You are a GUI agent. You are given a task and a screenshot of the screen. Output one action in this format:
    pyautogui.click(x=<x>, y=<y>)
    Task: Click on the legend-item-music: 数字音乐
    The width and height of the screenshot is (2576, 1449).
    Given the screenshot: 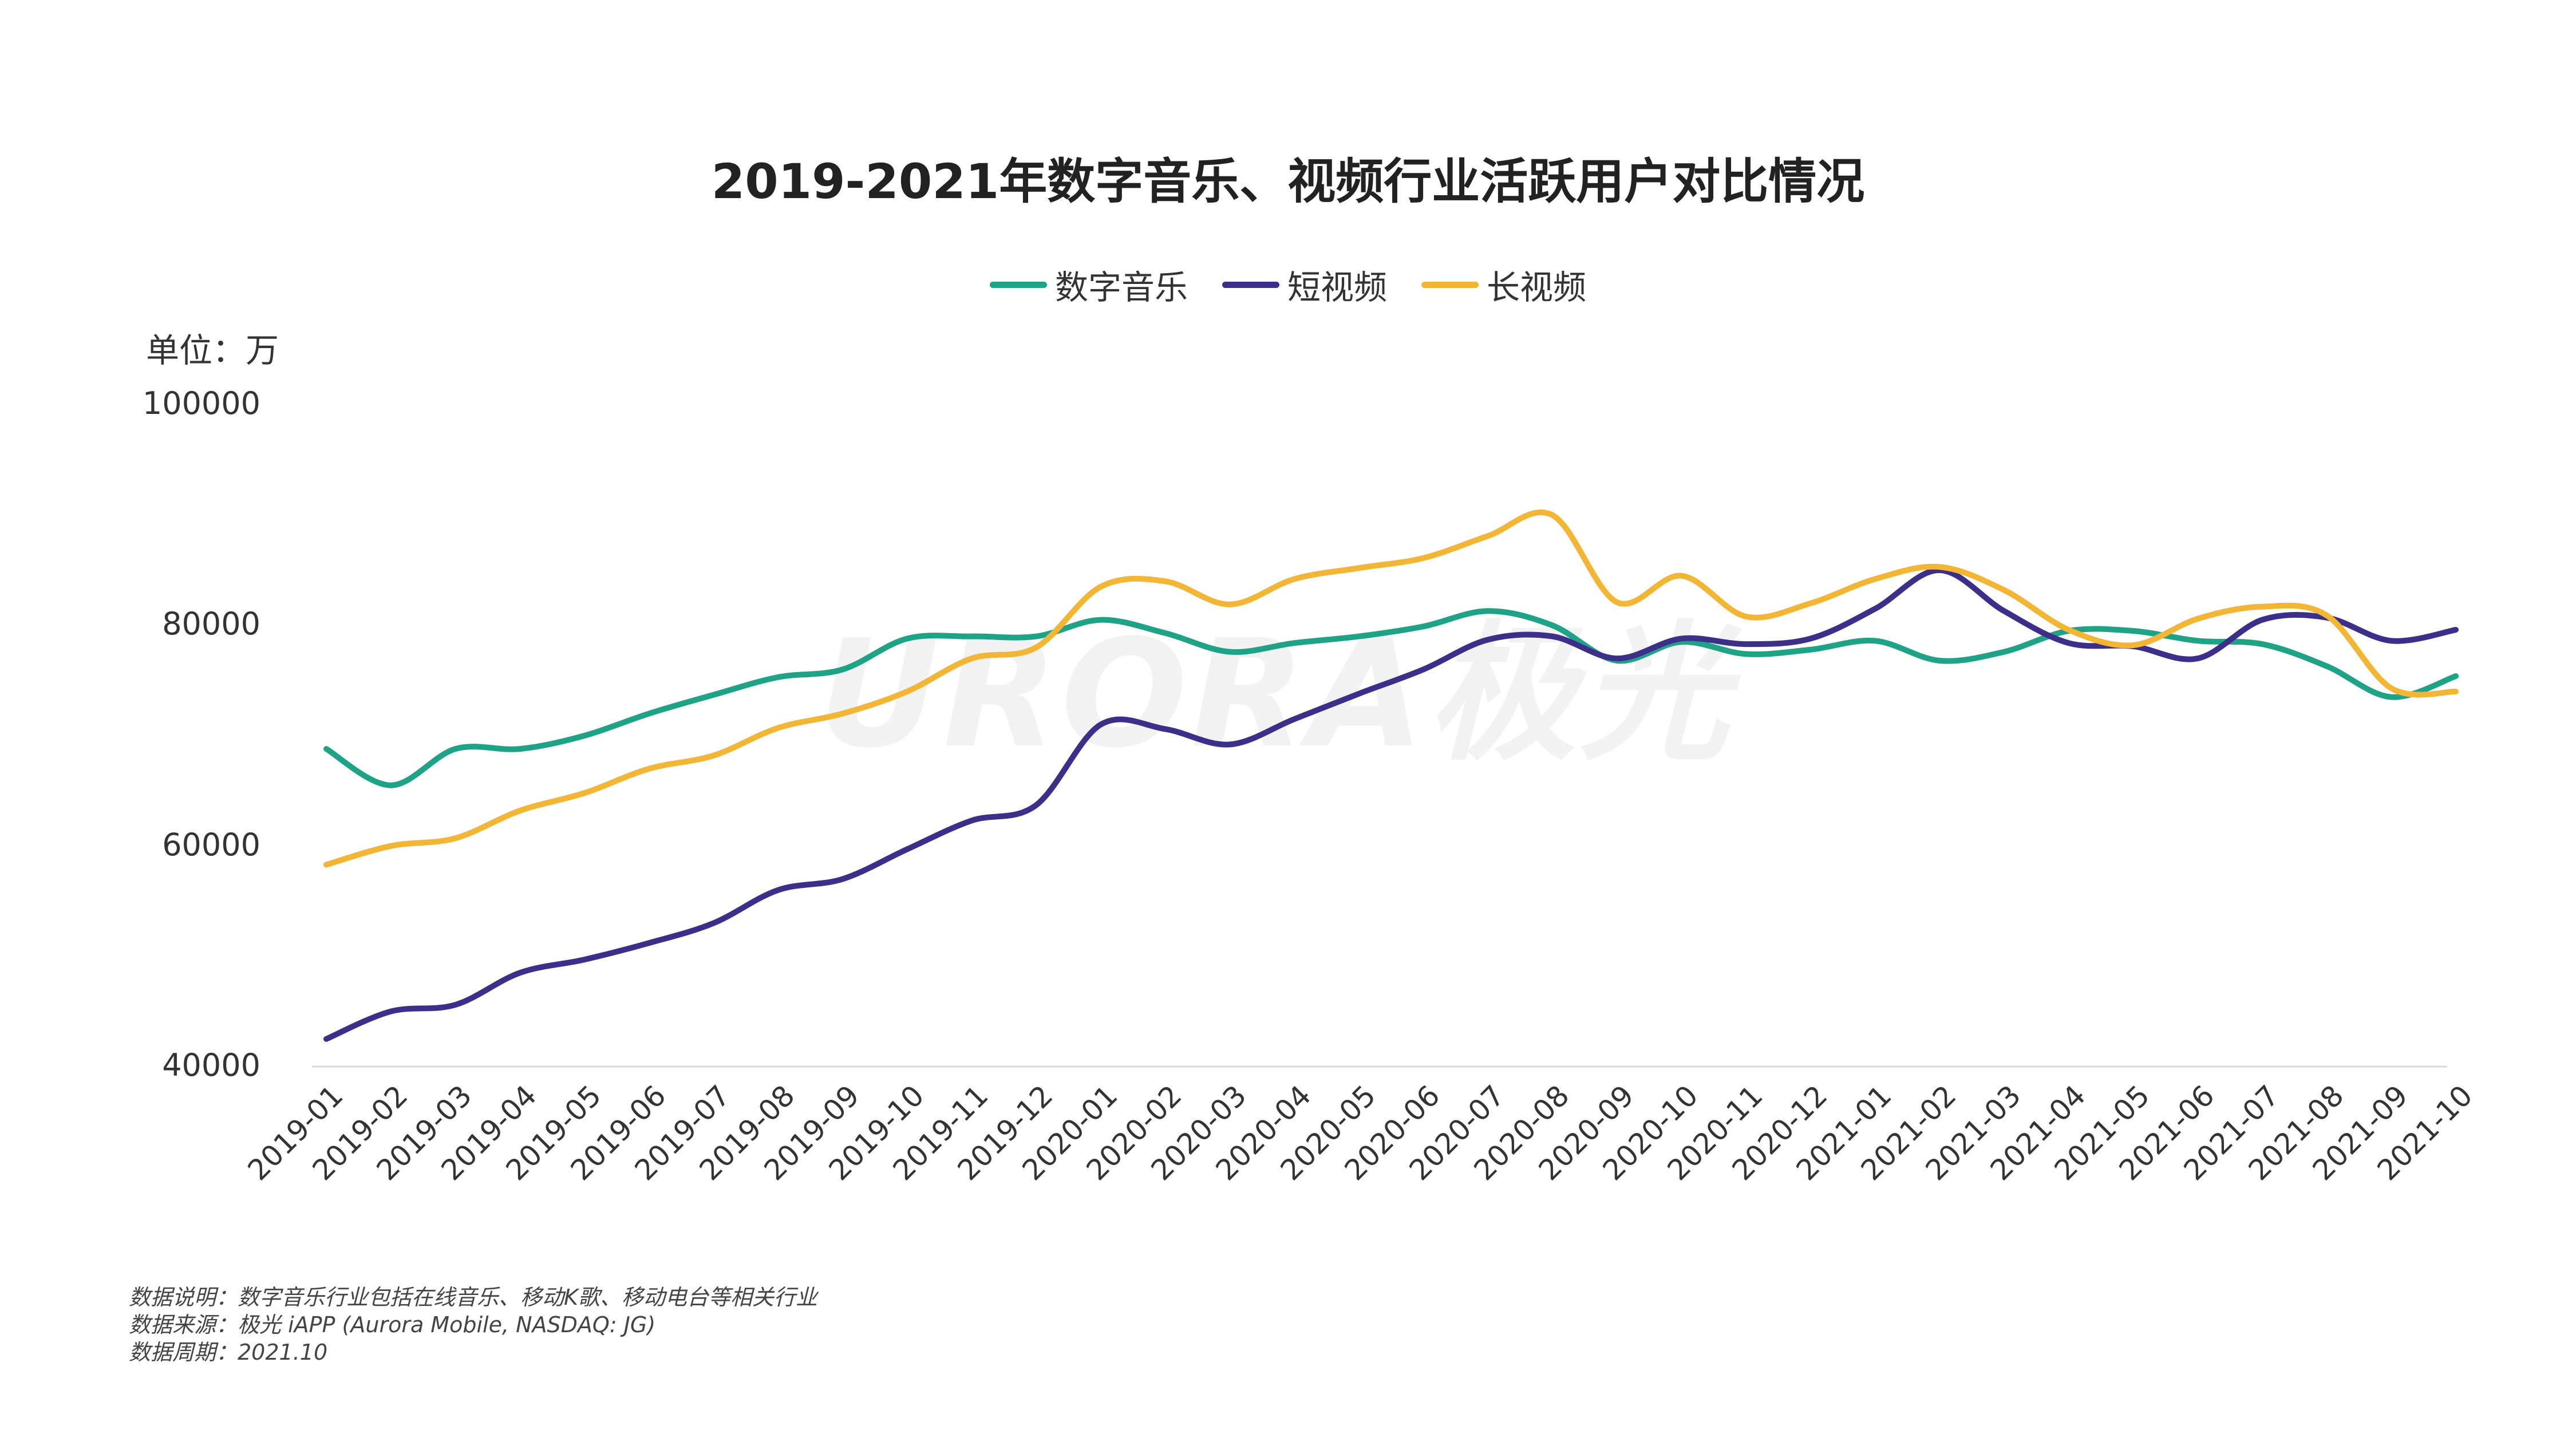 What is the action you would take?
    pyautogui.click(x=1088, y=284)
    